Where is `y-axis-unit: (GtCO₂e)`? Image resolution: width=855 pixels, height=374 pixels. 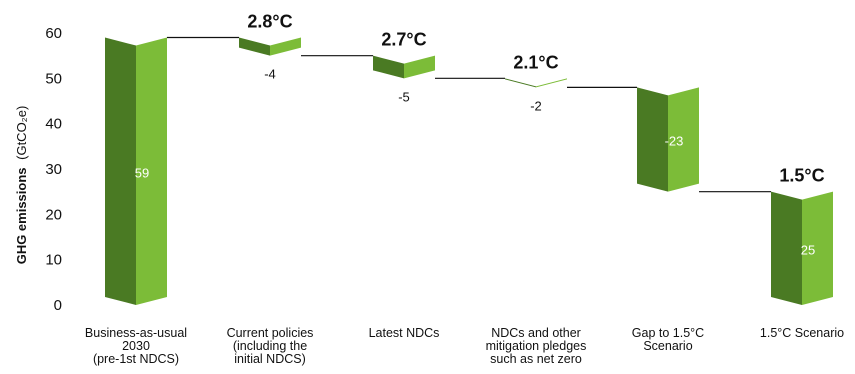
y-axis-unit: (GtCO₂e) is located at coordinates (21, 133).